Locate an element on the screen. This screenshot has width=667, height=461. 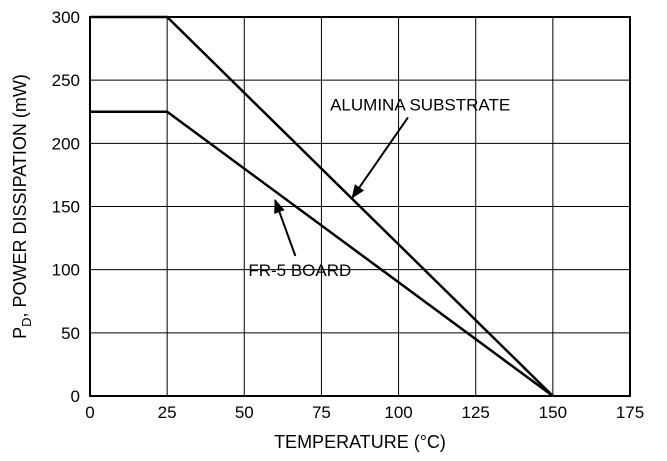
y-tick-label-50: 50 is located at coordinates (70, 333).